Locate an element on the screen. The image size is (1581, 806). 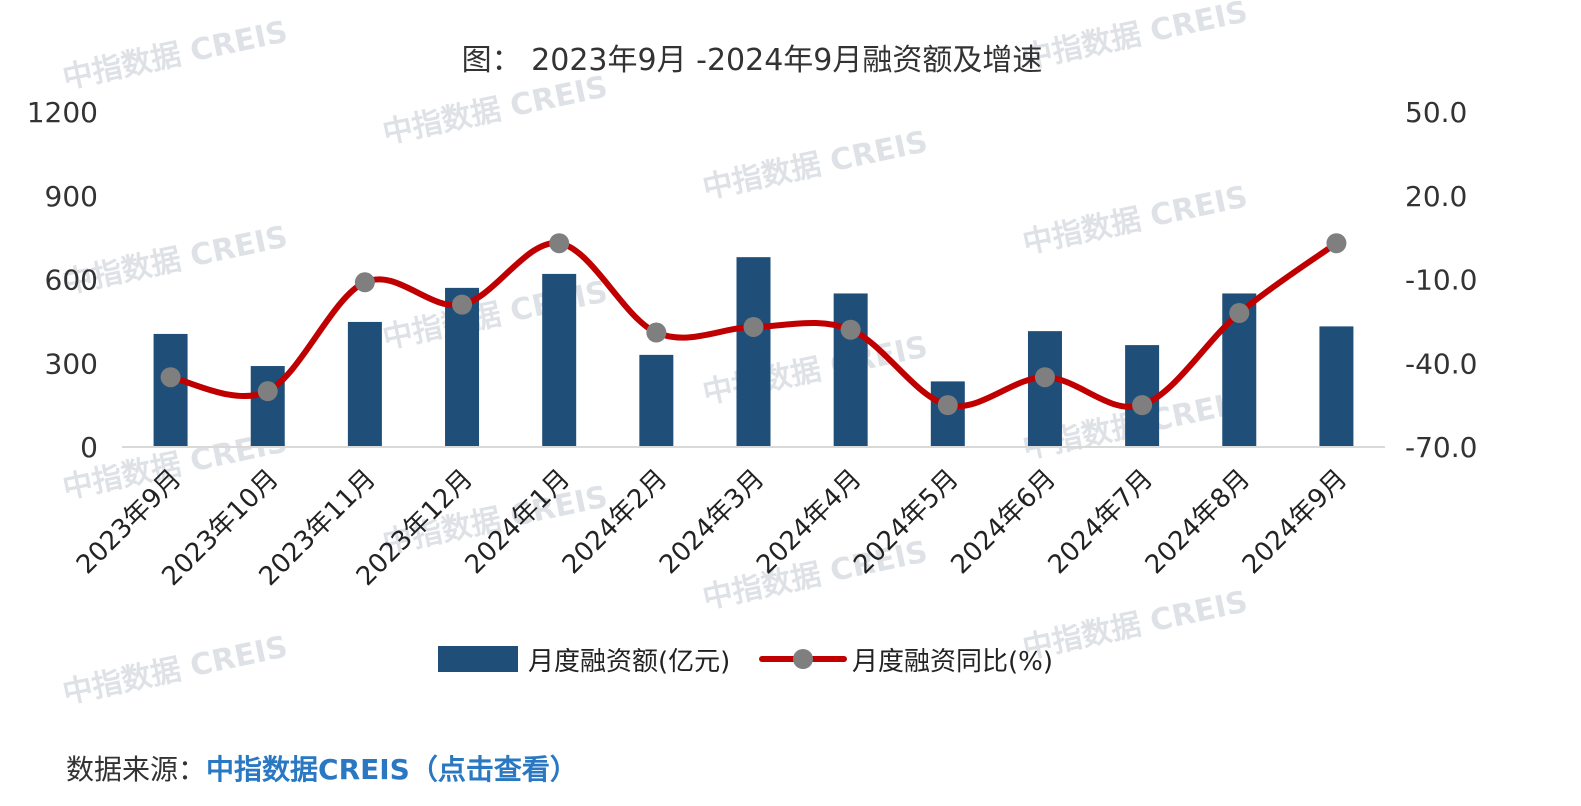
source-link: 中指数据CREIS（点击查看） is located at coordinates (392, 769).